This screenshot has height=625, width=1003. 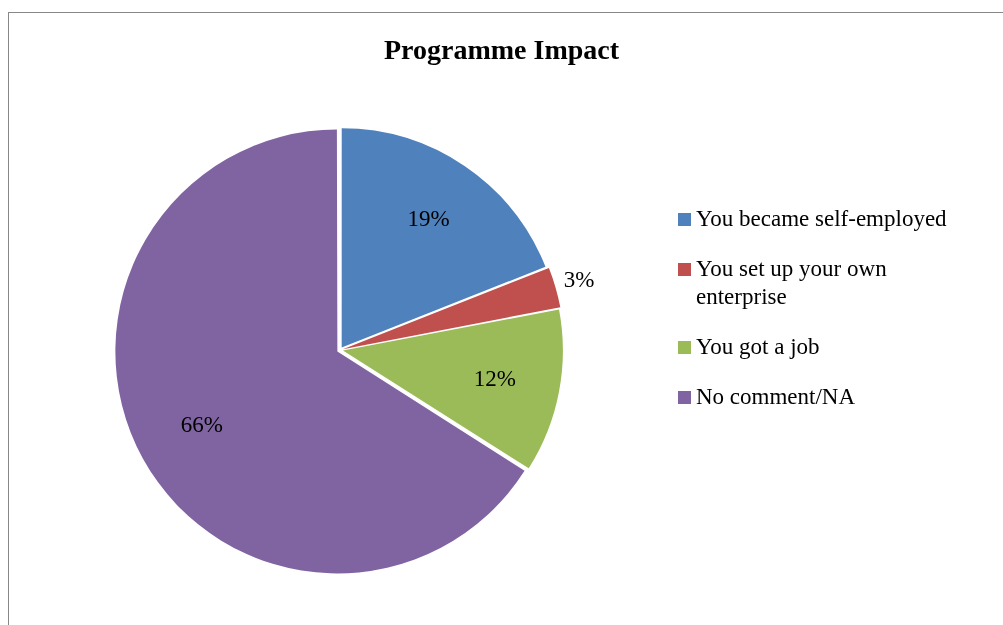 What do you see at coordinates (494, 378) in the screenshot?
I see `data-label: 12%` at bounding box center [494, 378].